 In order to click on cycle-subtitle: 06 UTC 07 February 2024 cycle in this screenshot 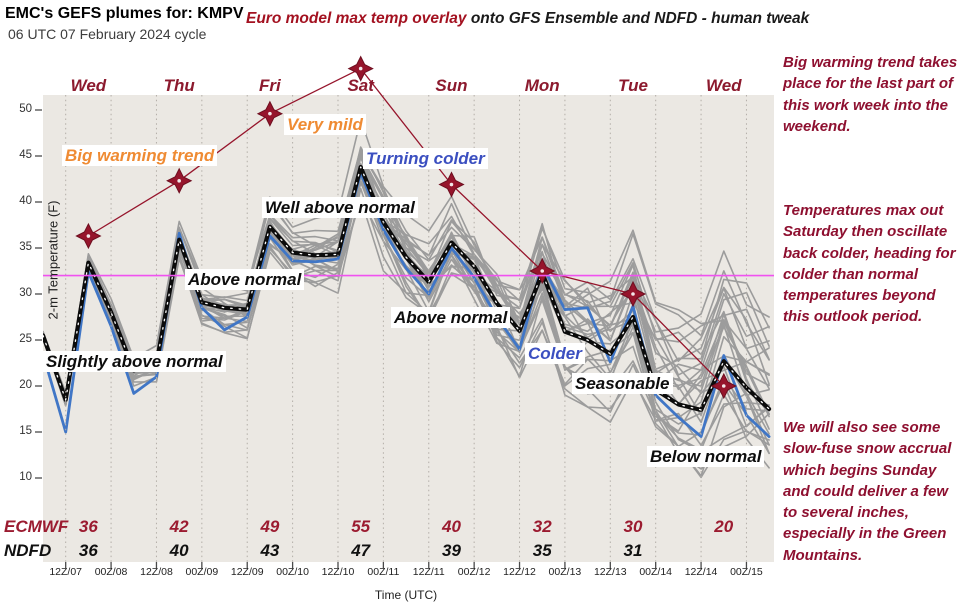, I will do `click(107, 34)`.